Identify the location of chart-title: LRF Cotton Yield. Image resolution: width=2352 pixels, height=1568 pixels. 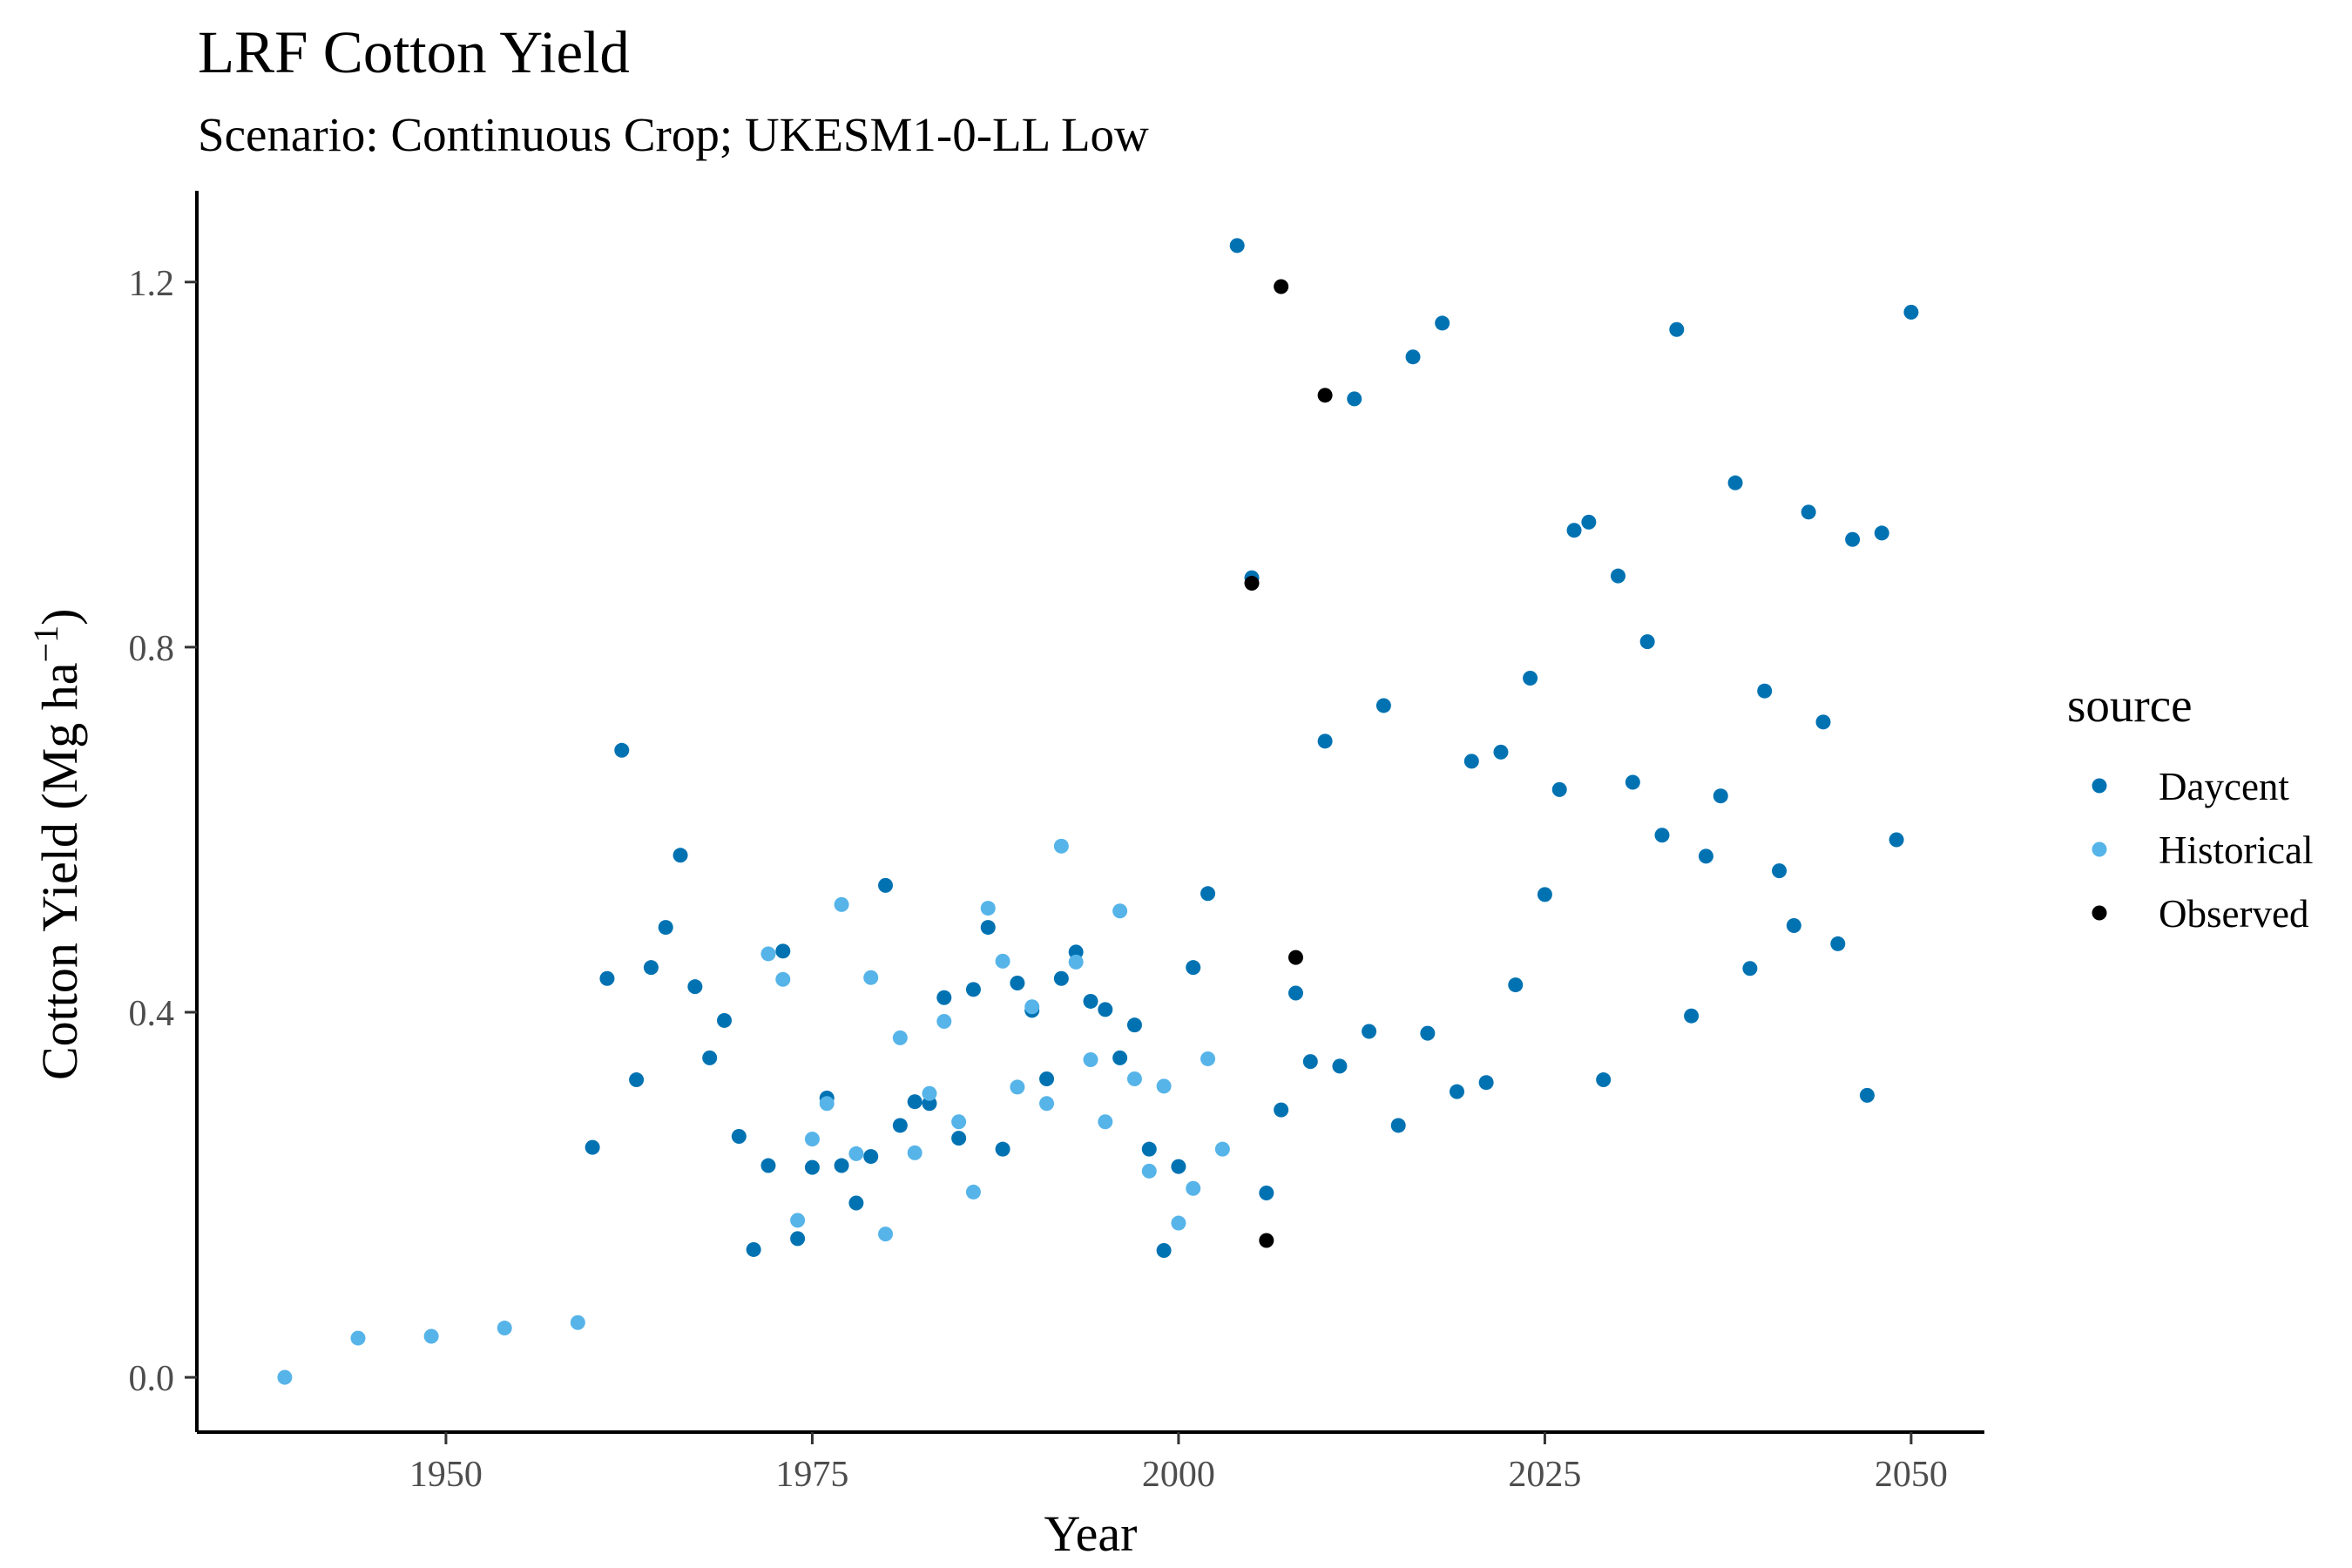
(414, 52).